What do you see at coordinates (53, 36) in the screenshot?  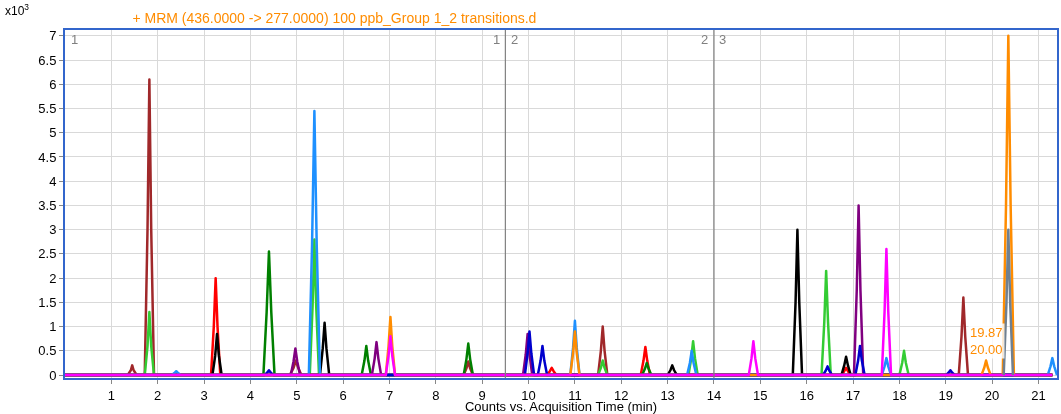 I see `y-tick-label: 7` at bounding box center [53, 36].